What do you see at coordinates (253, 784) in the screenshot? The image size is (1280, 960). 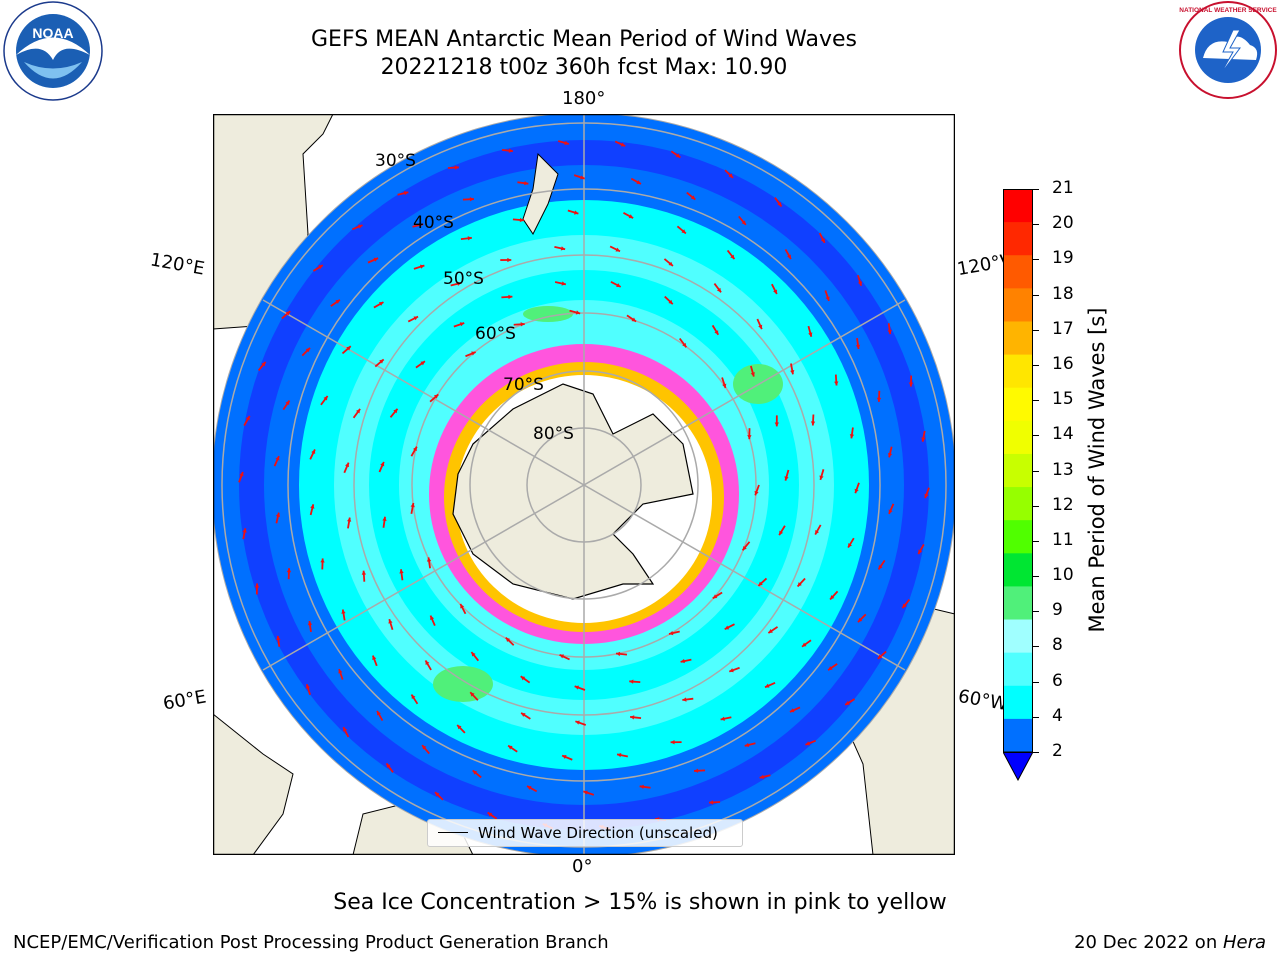 I see `africa-land` at bounding box center [253, 784].